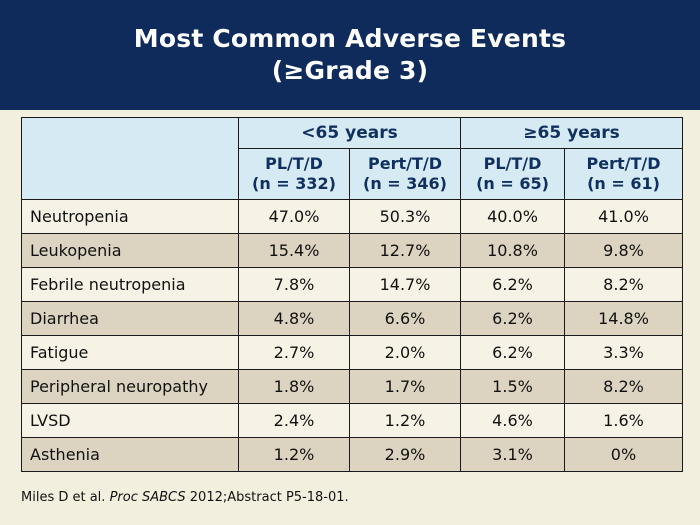 This screenshot has width=700, height=525. I want to click on value-cell: 12.7%, so click(405, 250).